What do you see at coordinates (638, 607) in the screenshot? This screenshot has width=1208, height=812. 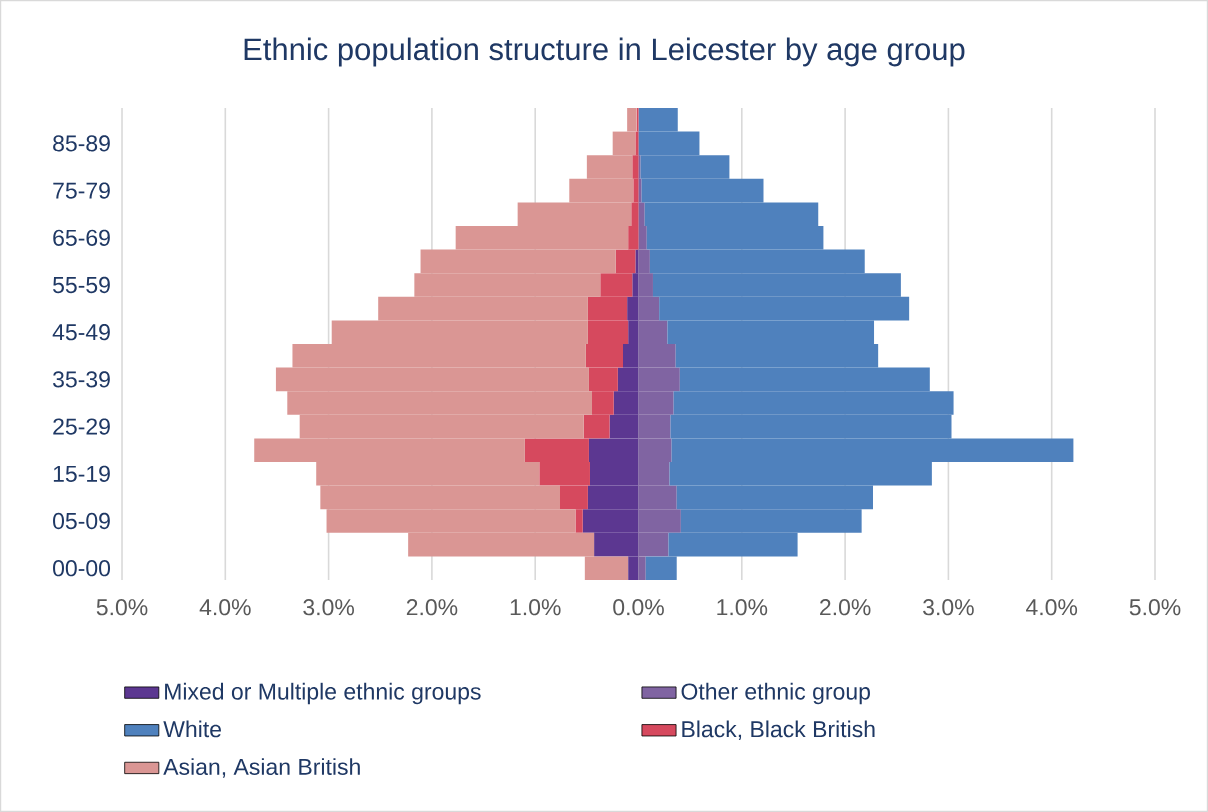 I see `x-tick-label: 0.0%` at bounding box center [638, 607].